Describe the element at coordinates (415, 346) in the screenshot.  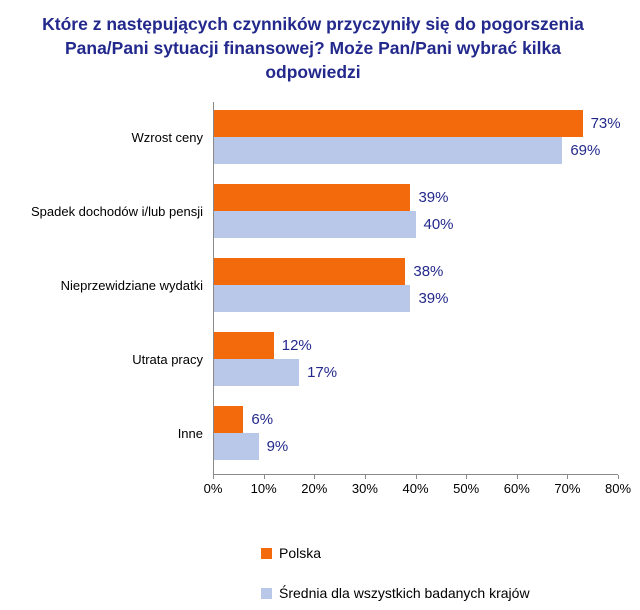
I see `bar-row: 12%` at that location.